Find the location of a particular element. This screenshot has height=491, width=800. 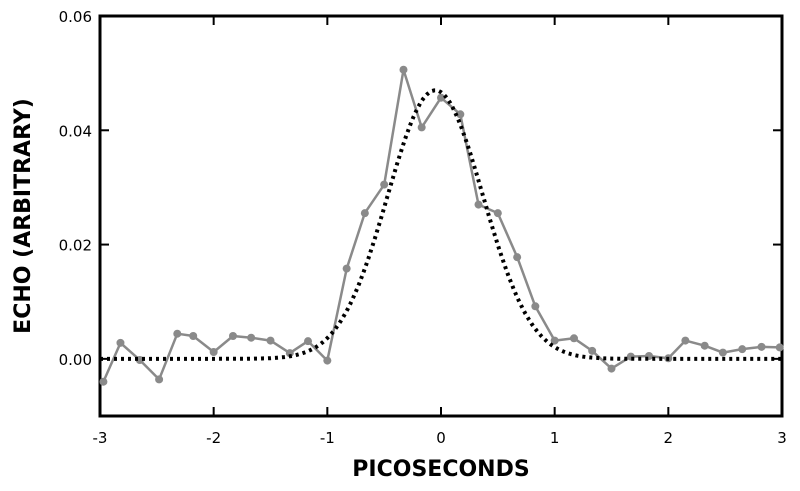

x-tick-label: 2 is located at coordinates (669, 438).